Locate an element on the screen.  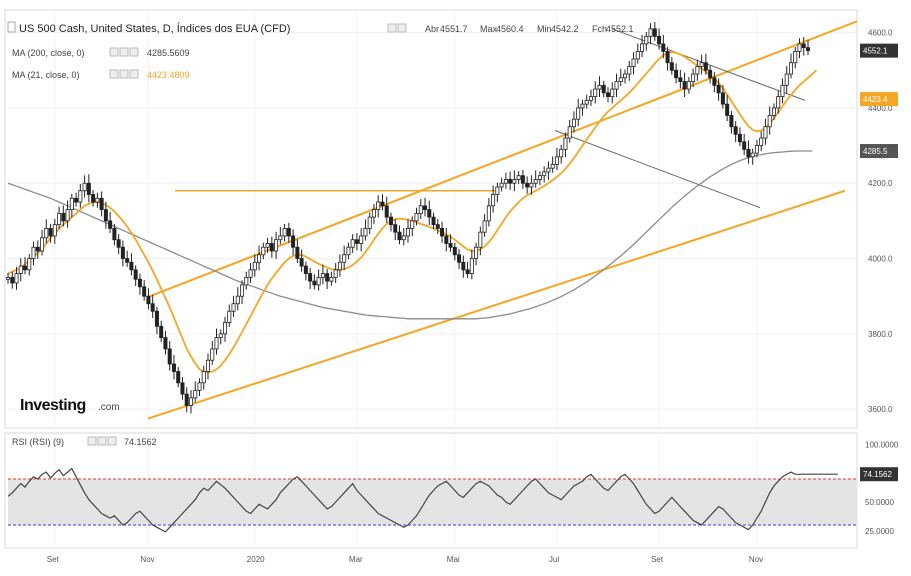
open-value: 4551.7 is located at coordinates (454, 29).